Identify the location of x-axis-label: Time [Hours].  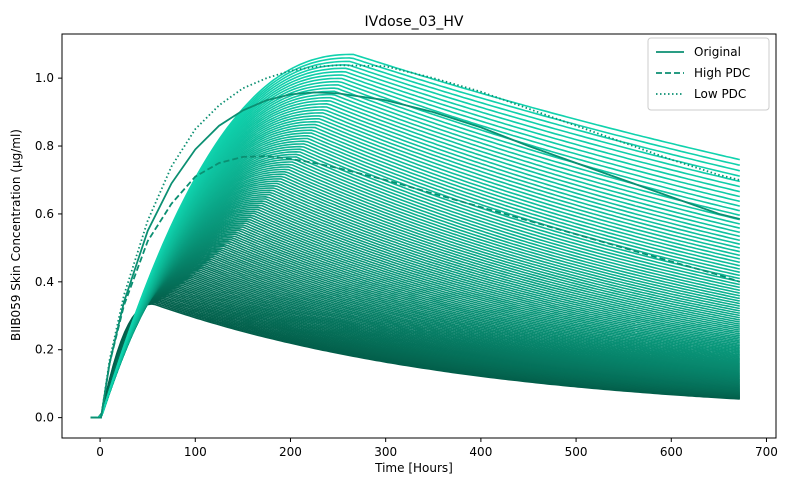
(413, 468).